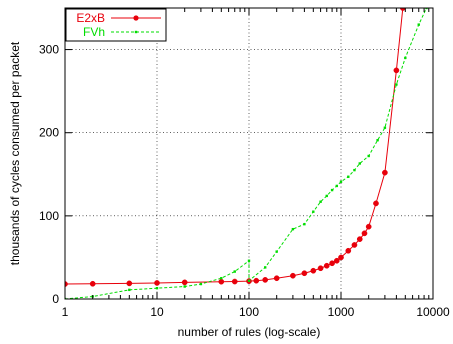 This screenshot has height=344, width=453. What do you see at coordinates (65, 312) in the screenshot?
I see `x-tick-label: 1` at bounding box center [65, 312].